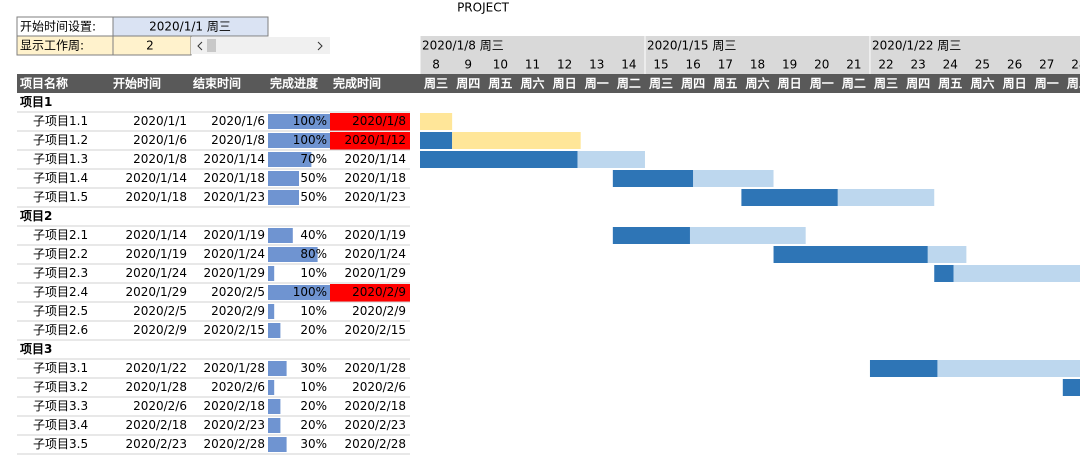  Describe the element at coordinates (757, 65) in the screenshot. I see `day-number: 18` at that location.